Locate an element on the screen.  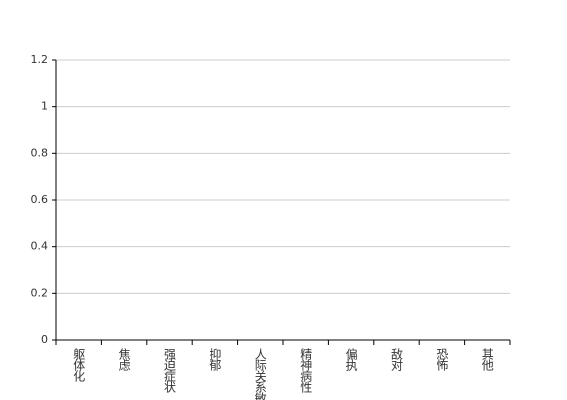
x-tick-label: 精神病性 is located at coordinates (306, 371).